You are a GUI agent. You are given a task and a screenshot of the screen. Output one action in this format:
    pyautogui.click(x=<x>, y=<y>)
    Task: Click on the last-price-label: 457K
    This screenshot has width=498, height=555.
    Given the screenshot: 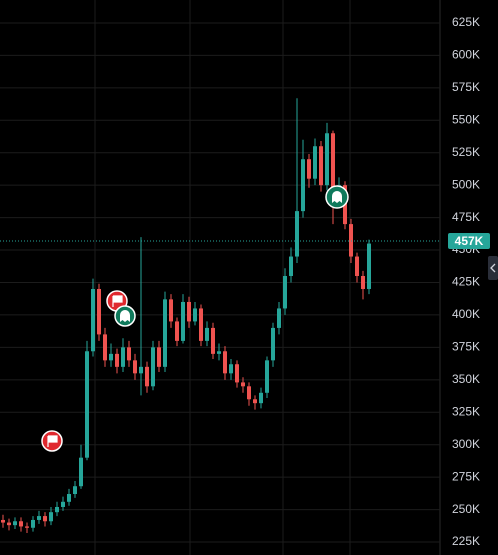 What is the action you would take?
    pyautogui.click(x=469, y=241)
    